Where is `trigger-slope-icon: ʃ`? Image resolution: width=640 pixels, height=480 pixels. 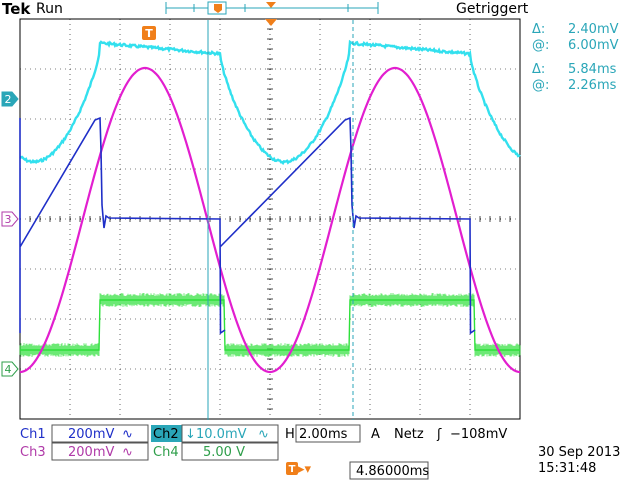
trigger-slope-icon: ʃ is located at coordinates (439, 434).